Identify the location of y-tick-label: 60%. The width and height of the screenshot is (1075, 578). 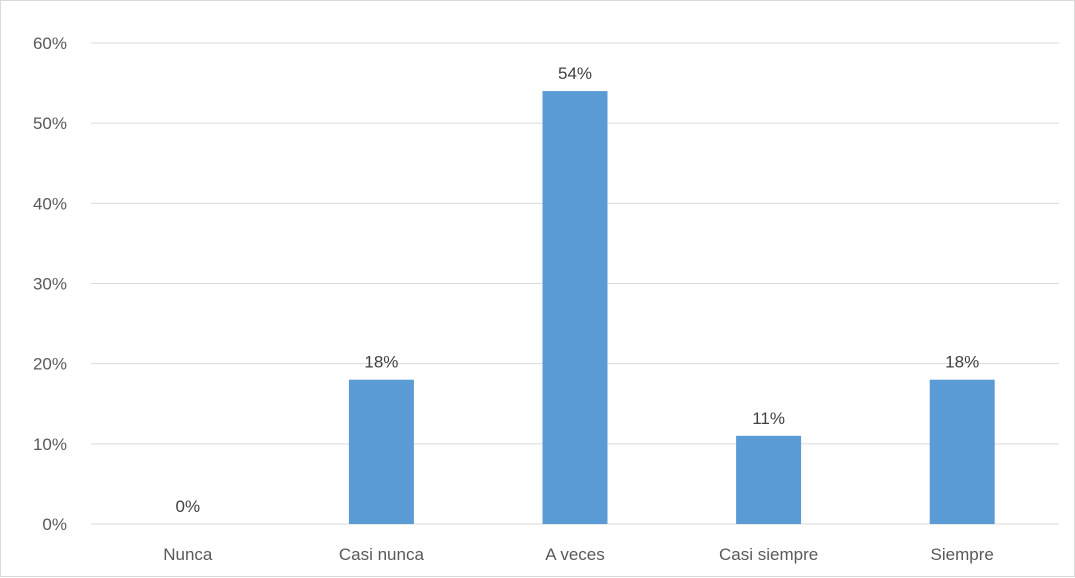
(50, 43).